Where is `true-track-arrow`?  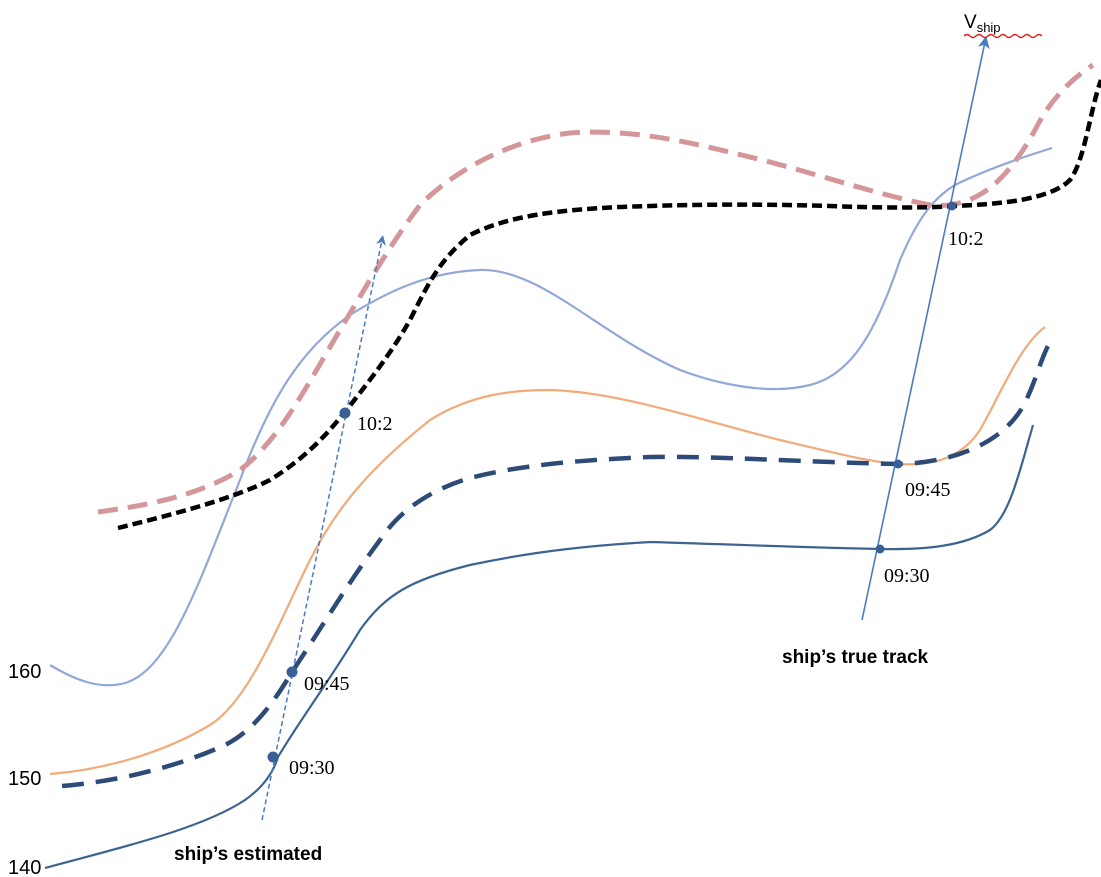
true-track-arrow is located at coordinates (925, 328).